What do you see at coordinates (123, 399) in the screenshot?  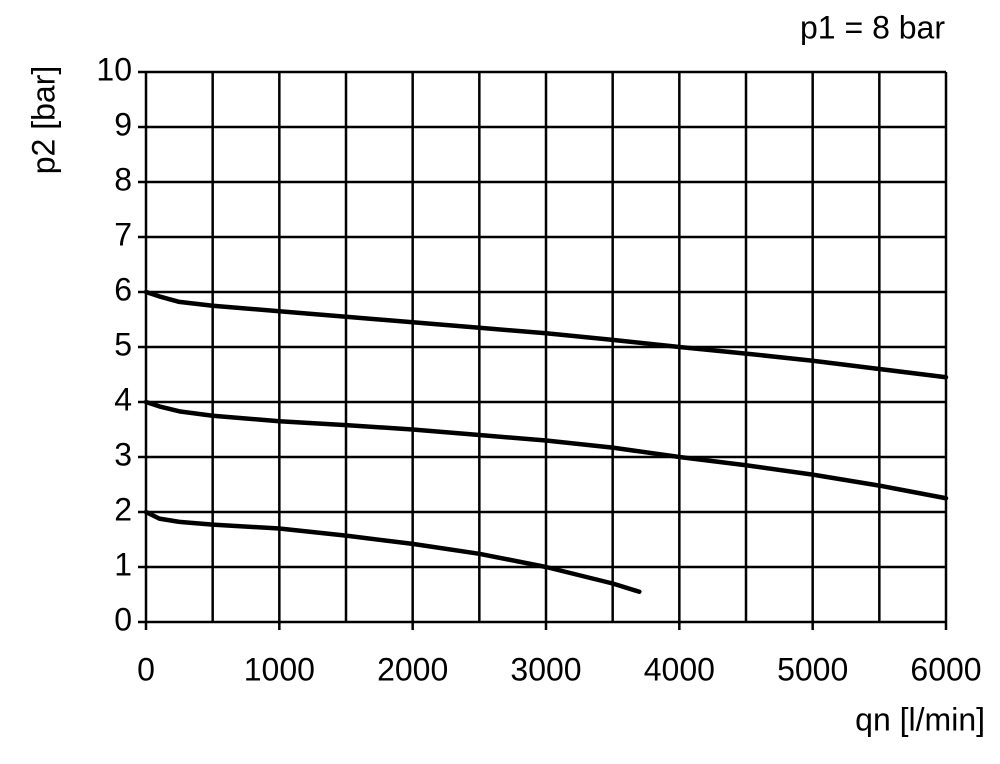 I see `y-tick-label: 4` at bounding box center [123, 399].